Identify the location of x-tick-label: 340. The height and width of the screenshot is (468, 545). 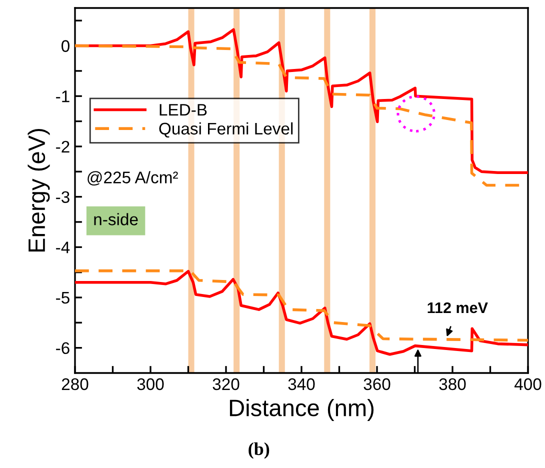
(301, 384).